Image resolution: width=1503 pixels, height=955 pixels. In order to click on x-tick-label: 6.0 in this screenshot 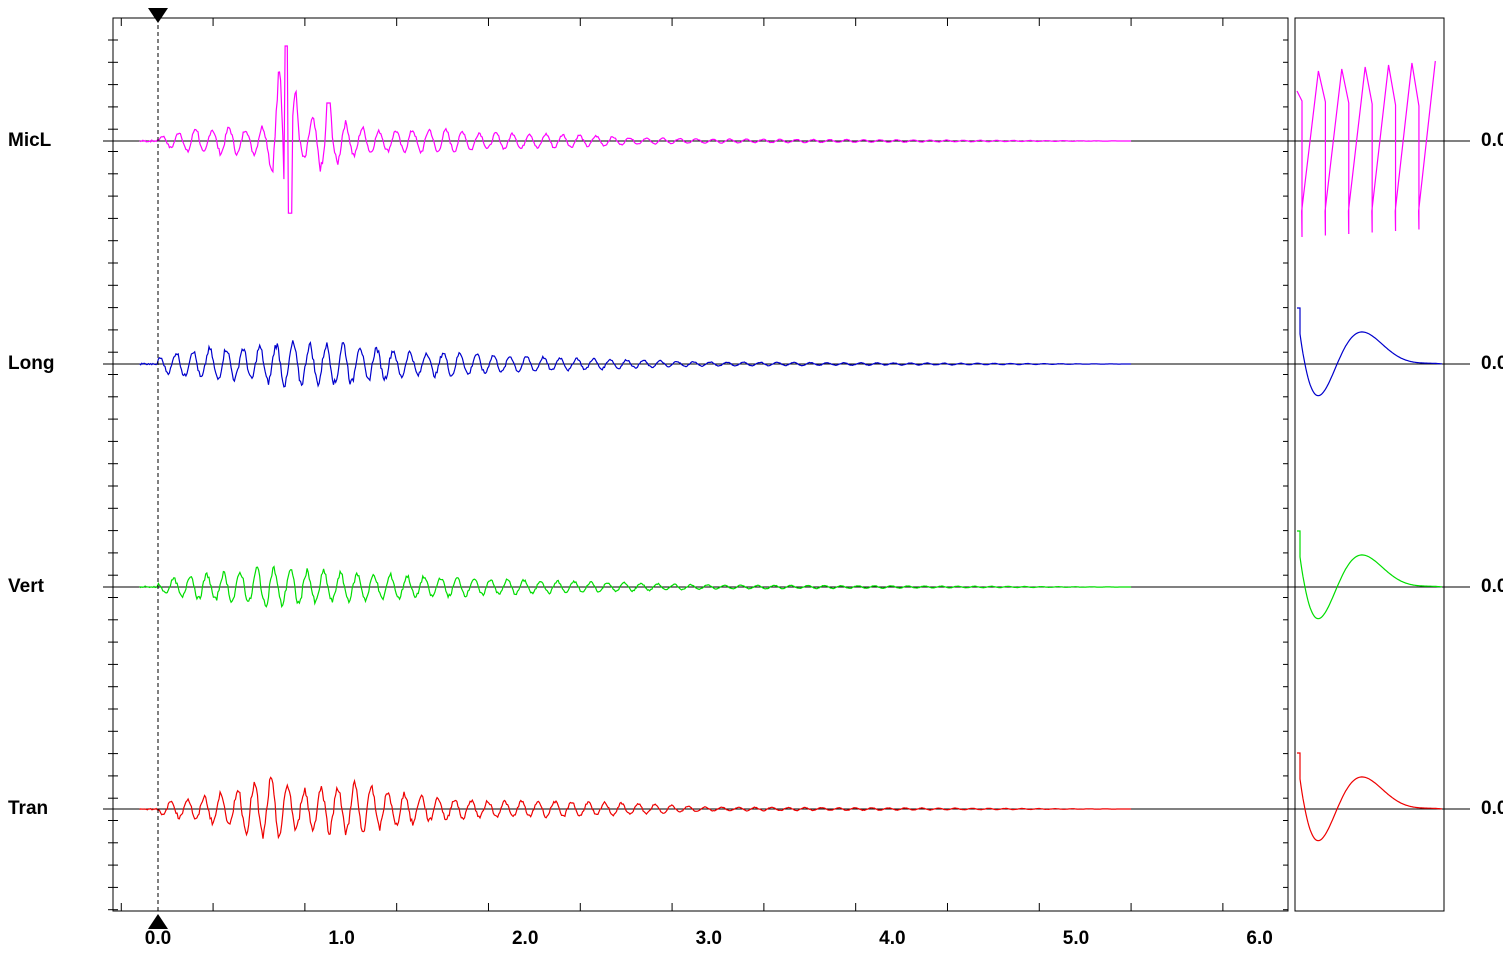, I will do `click(1259, 938)`.